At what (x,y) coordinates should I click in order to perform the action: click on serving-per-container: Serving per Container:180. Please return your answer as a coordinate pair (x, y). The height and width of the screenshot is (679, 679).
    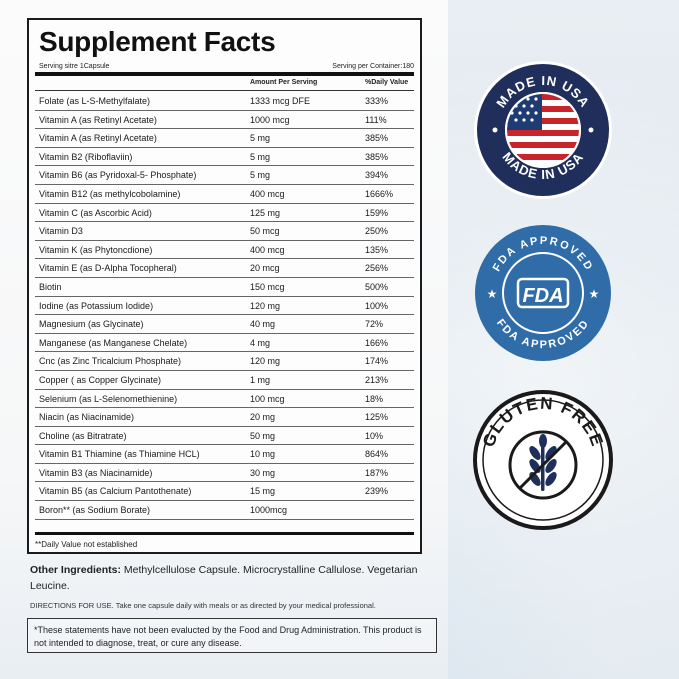
    Looking at the image, I should click on (373, 66).